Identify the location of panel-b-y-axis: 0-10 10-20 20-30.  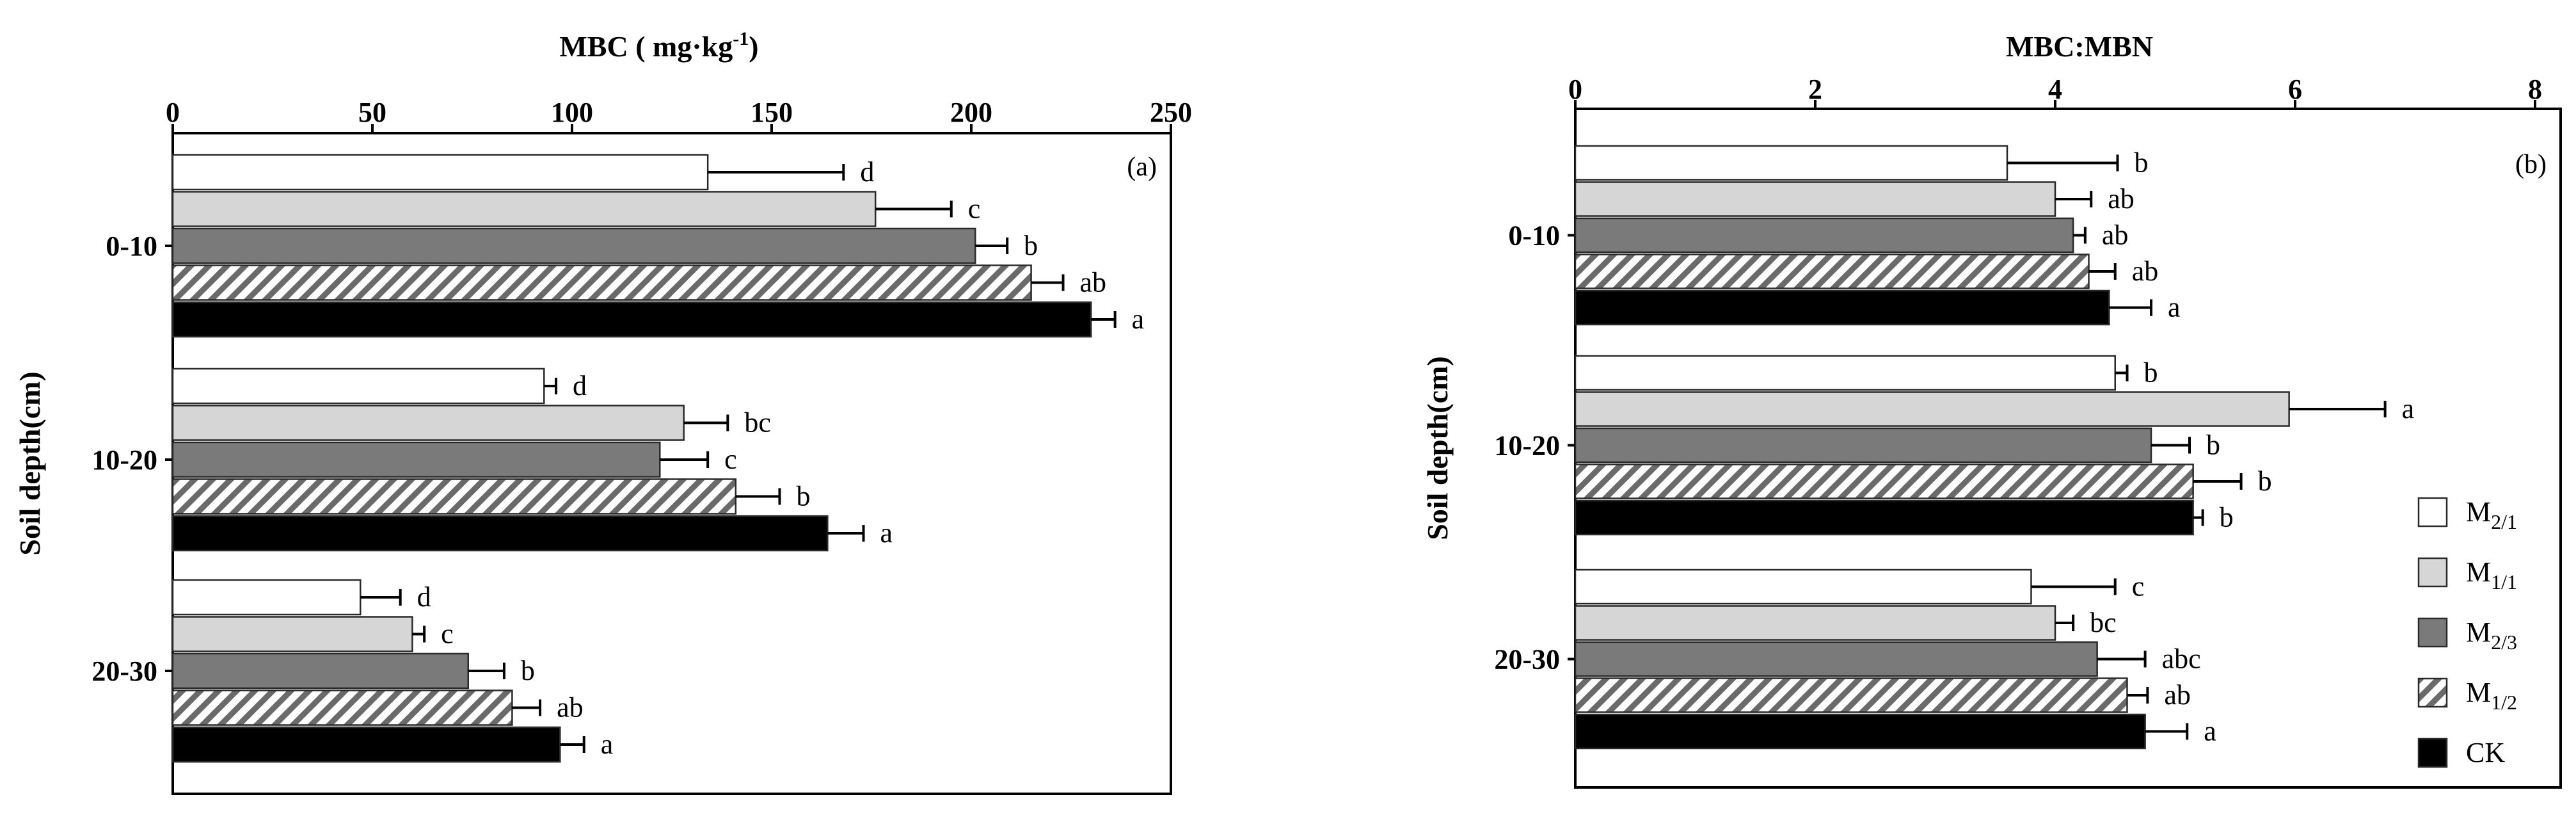
(1535, 448).